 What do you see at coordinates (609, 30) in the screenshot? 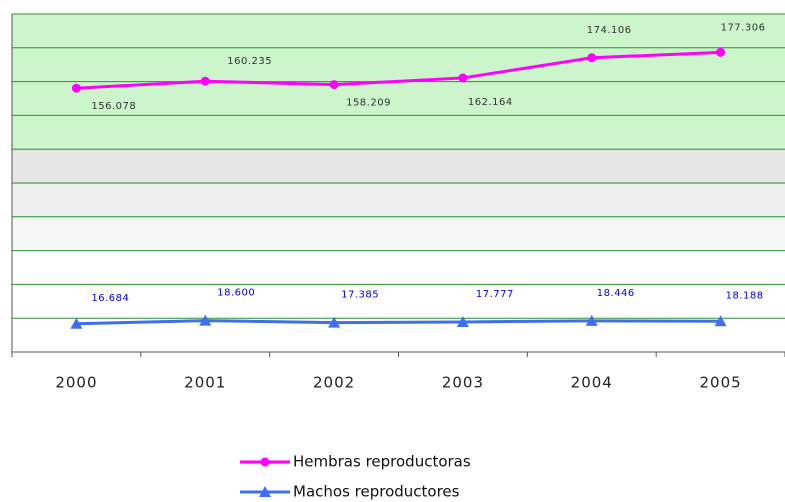
I see `data-label: 174.106` at bounding box center [609, 30].